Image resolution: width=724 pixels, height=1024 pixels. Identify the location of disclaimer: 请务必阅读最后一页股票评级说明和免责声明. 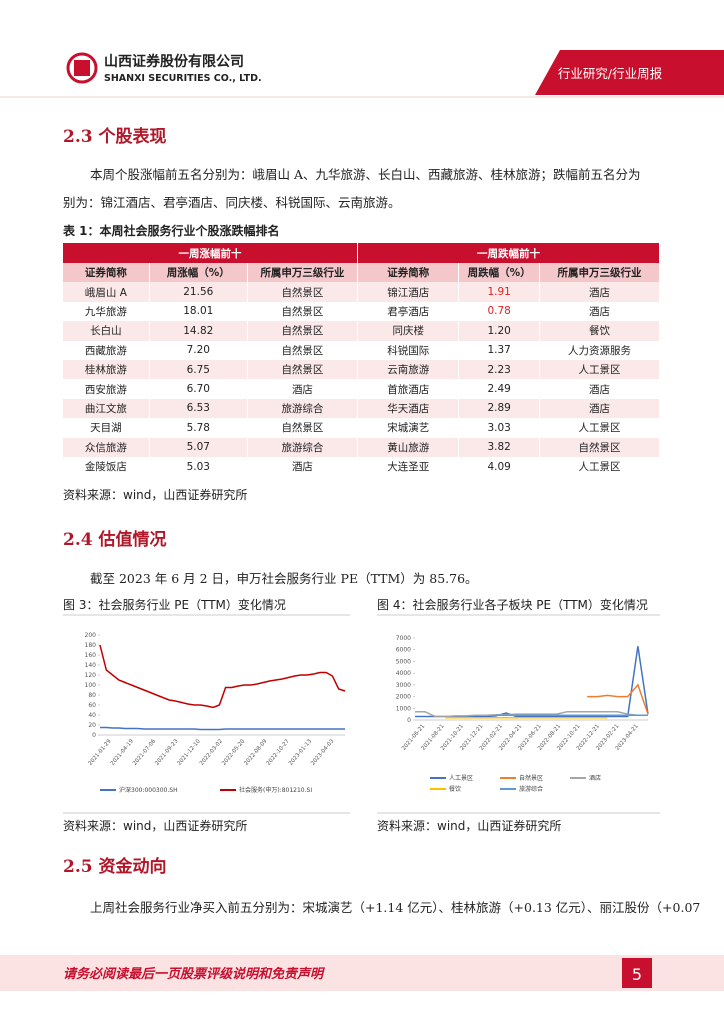
(194, 974).